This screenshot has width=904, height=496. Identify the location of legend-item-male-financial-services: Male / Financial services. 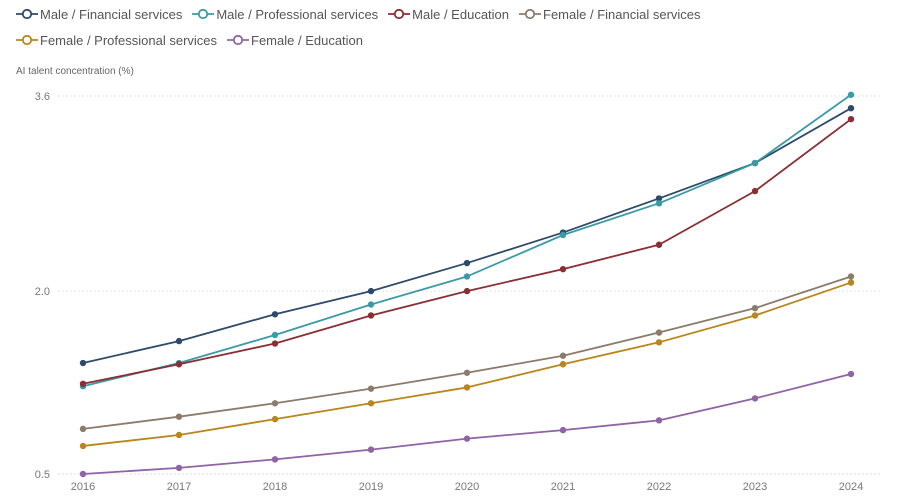
(99, 14).